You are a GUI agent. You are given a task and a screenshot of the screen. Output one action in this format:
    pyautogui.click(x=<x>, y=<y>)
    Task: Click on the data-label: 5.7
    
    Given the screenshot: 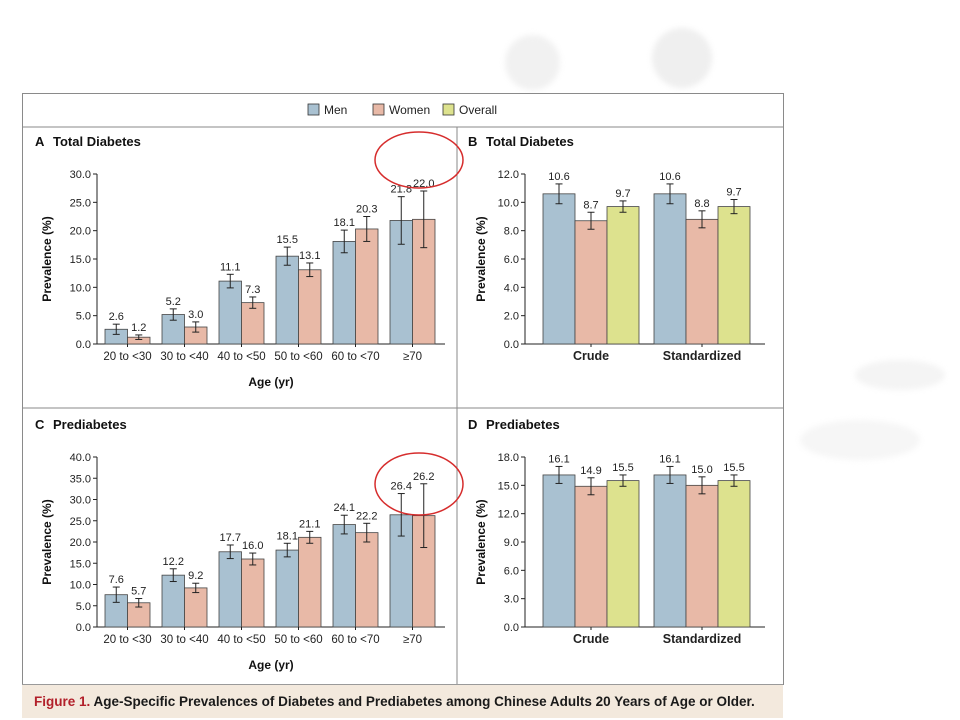 What is the action you would take?
    pyautogui.click(x=138, y=592)
    